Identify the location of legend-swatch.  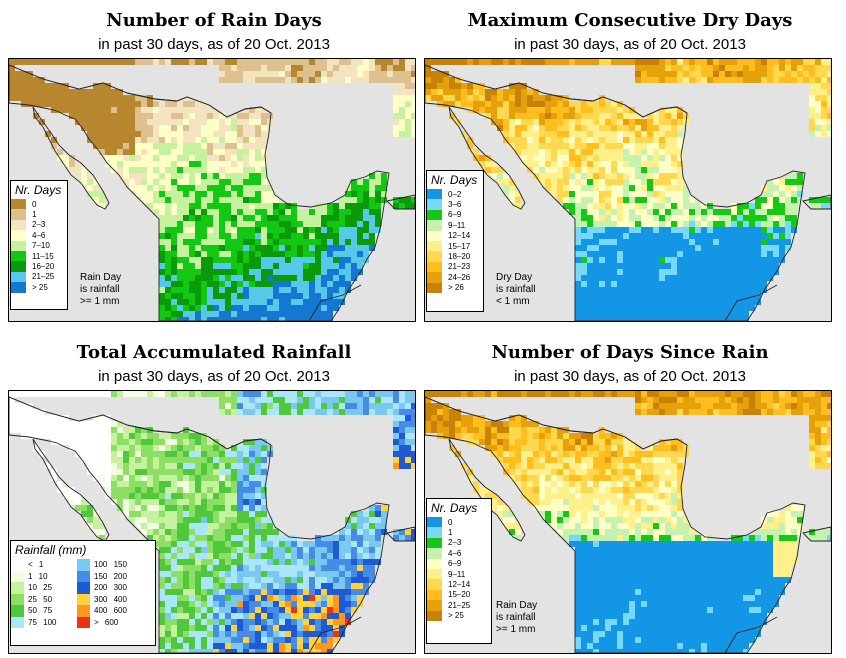
(83, 622).